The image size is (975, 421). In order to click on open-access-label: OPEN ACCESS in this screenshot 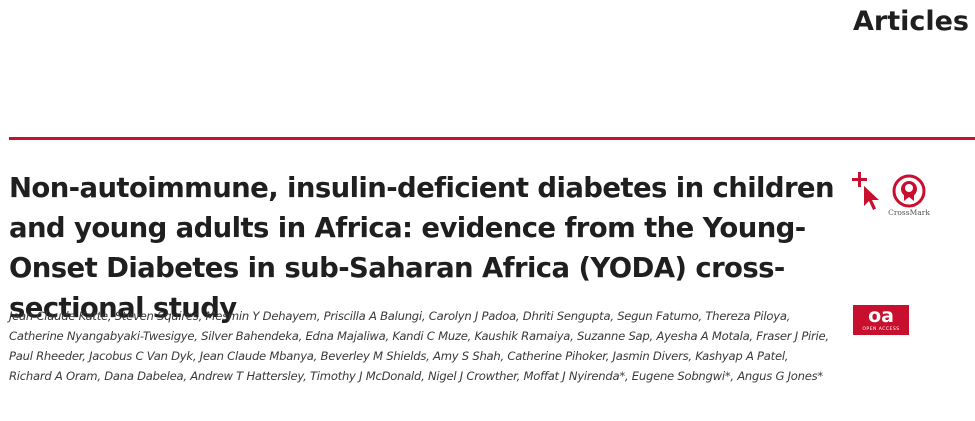, I will do `click(881, 329)`.